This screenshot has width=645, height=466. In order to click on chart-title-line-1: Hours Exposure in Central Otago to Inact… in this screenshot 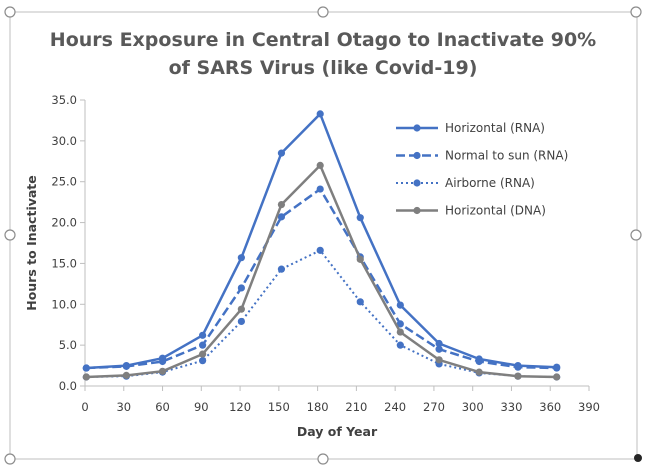, I will do `click(323, 40)`.